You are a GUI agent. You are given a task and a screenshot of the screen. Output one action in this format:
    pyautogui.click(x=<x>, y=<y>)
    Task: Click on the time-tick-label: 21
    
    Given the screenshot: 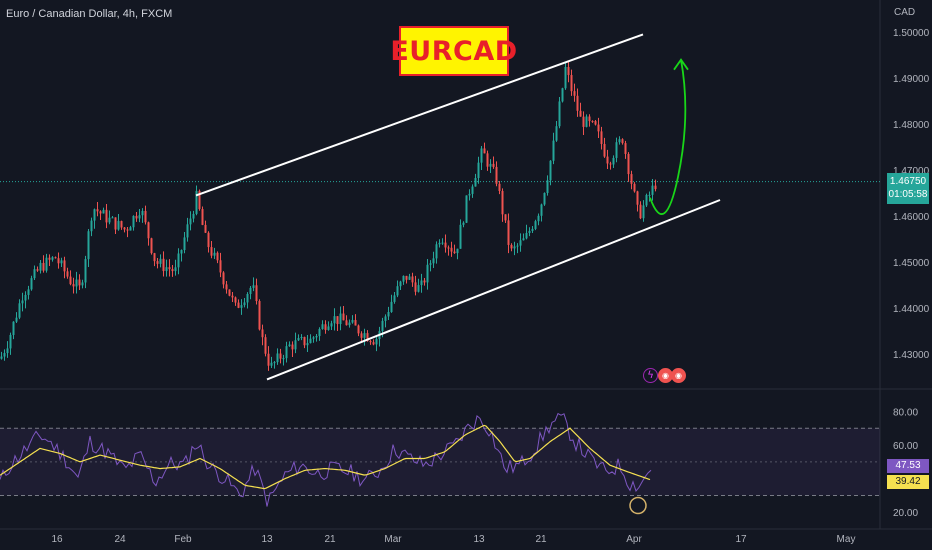 What is the action you would take?
    pyautogui.click(x=330, y=539)
    